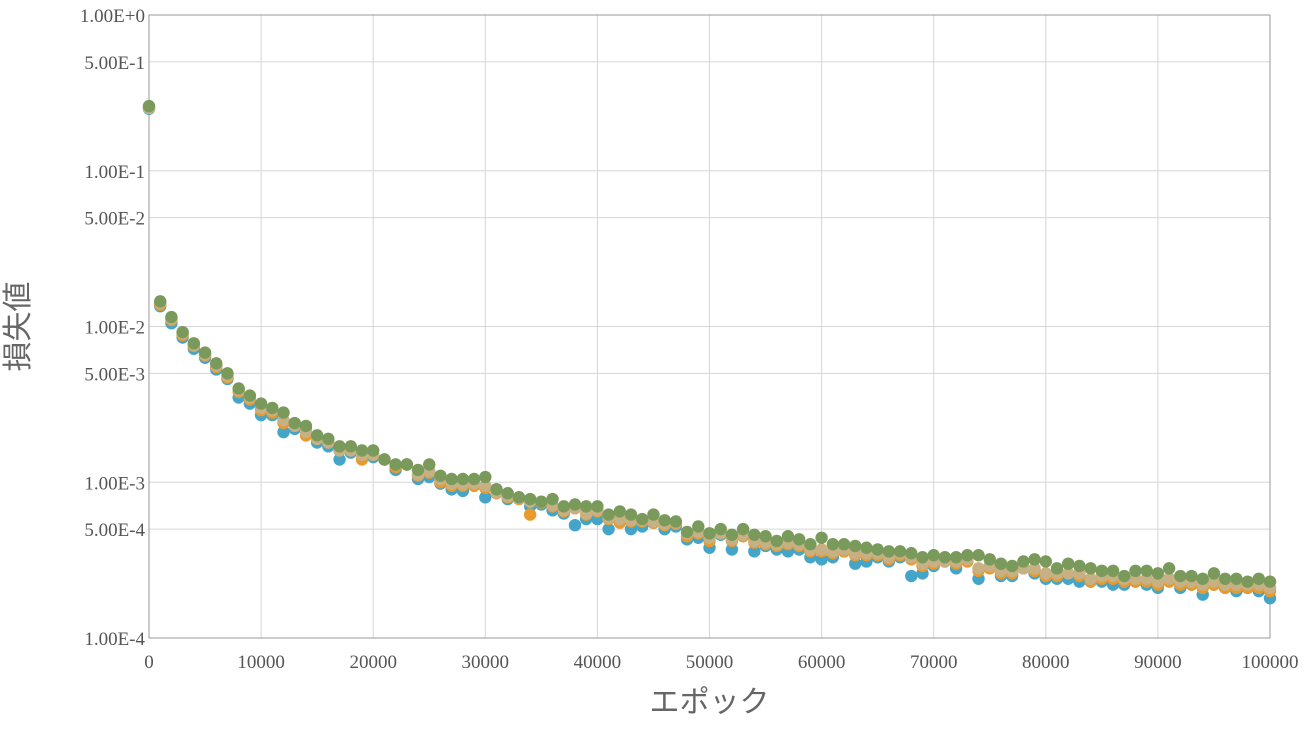 The image size is (1309, 739). I want to click on x-tick-label: 0, so click(149, 662).